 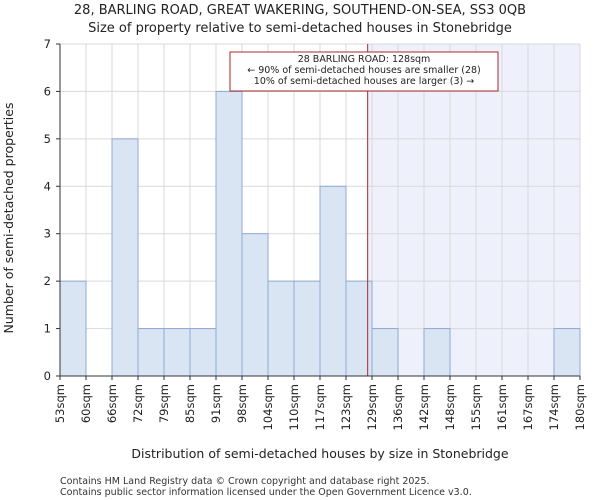 I want to click on x-tick-label: 180sqm, so click(x=580, y=407).